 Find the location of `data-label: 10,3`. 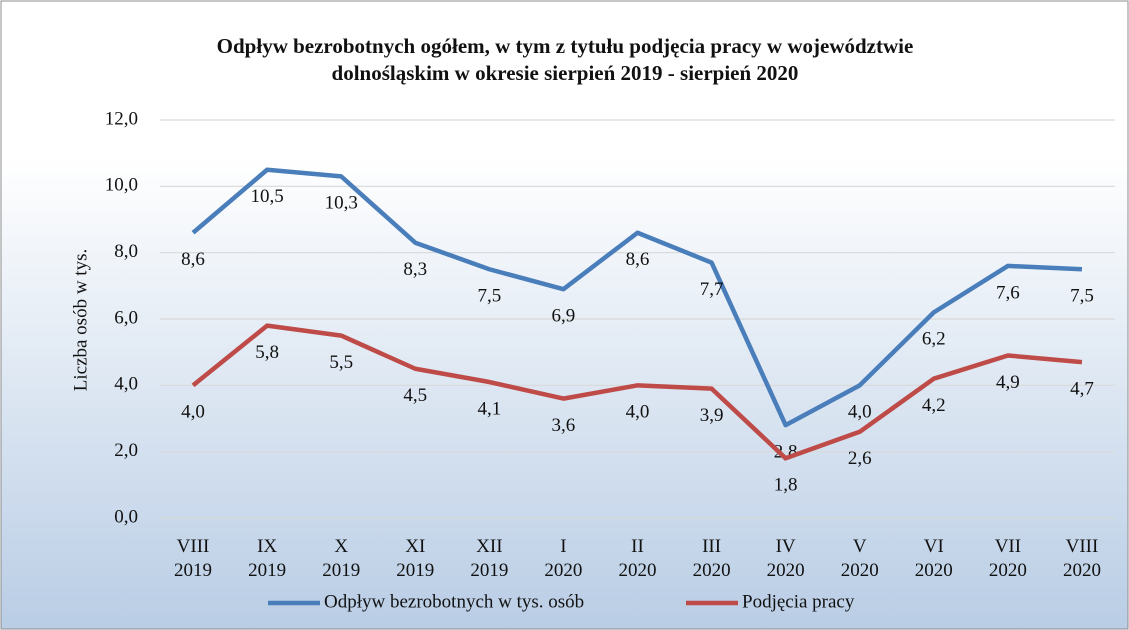

data-label: 10,3 is located at coordinates (341, 203).